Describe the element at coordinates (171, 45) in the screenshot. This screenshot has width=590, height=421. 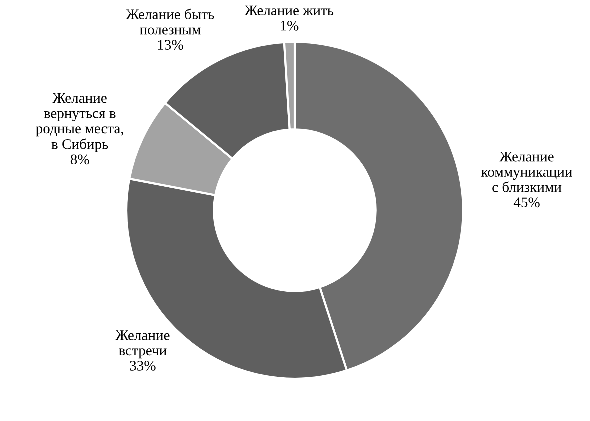
I see `data-label: 13%` at that location.